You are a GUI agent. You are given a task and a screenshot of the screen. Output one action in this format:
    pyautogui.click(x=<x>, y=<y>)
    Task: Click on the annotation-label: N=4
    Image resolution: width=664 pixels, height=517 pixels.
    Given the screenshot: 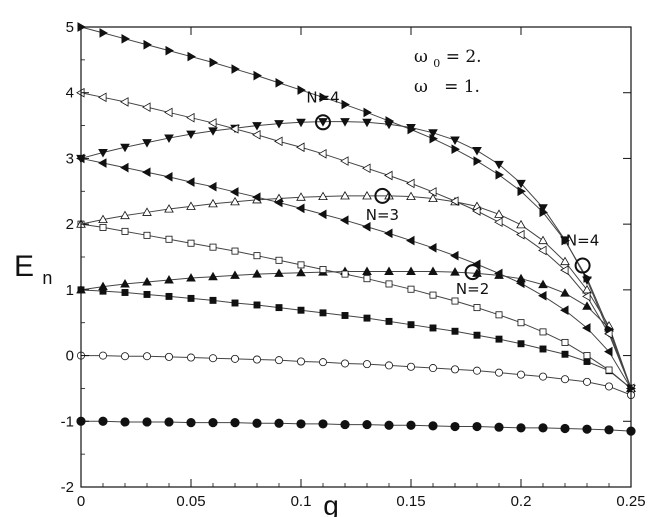 What is the action you would take?
    pyautogui.click(x=582, y=241)
    